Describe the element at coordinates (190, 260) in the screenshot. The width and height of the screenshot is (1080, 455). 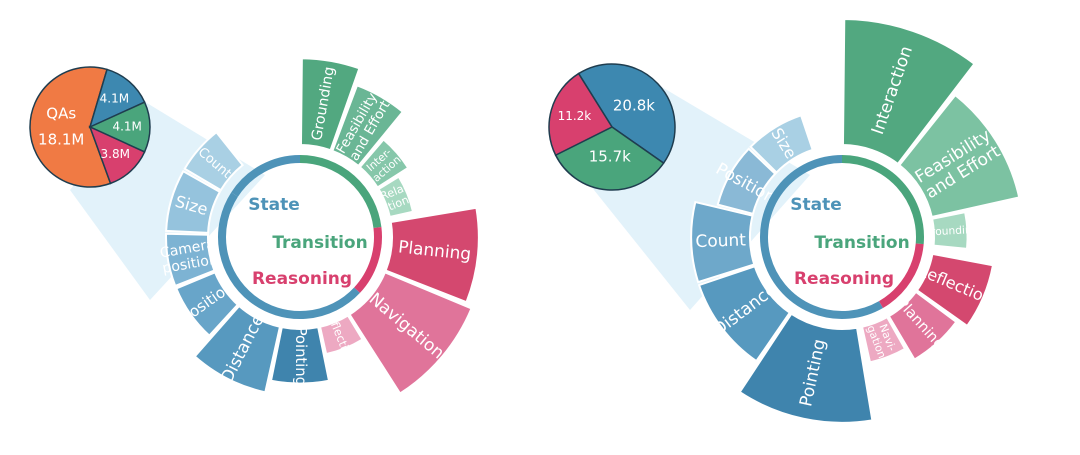
I see `segment-camera-position` at that location.